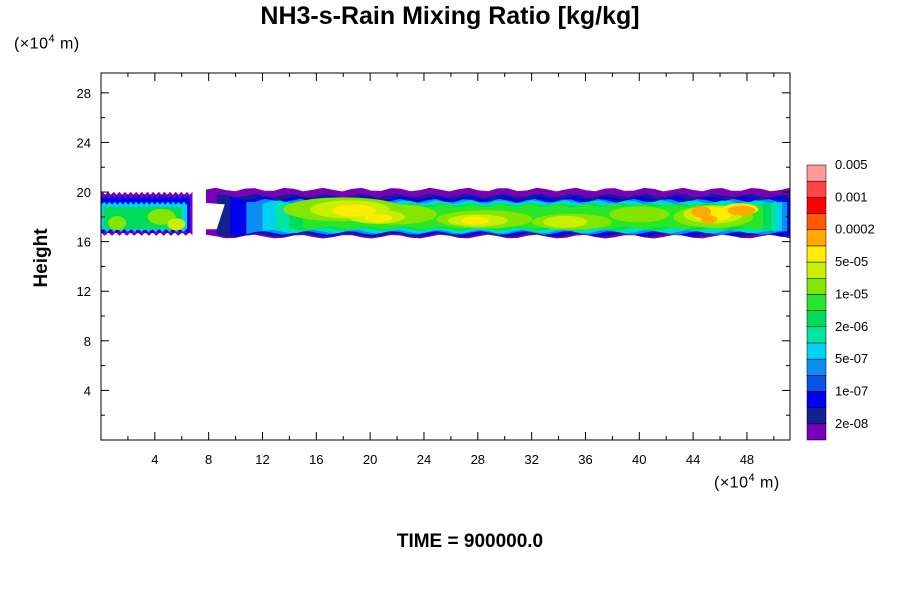 The height and width of the screenshot is (600, 900). What do you see at coordinates (47, 43) in the screenshot?
I see `y-axis-unit: (×104 m)` at bounding box center [47, 43].